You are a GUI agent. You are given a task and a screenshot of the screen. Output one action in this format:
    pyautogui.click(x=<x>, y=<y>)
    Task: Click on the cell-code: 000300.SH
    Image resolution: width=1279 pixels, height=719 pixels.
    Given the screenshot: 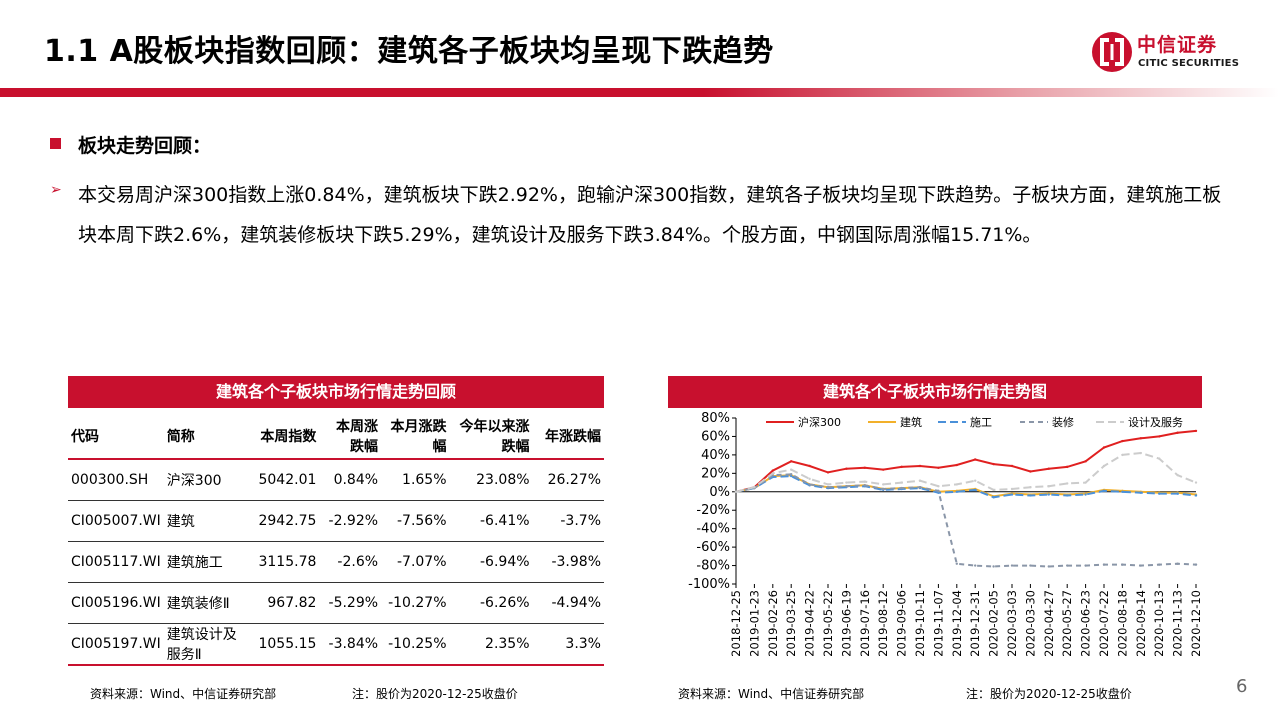 What is the action you would take?
    pyautogui.click(x=116, y=480)
    